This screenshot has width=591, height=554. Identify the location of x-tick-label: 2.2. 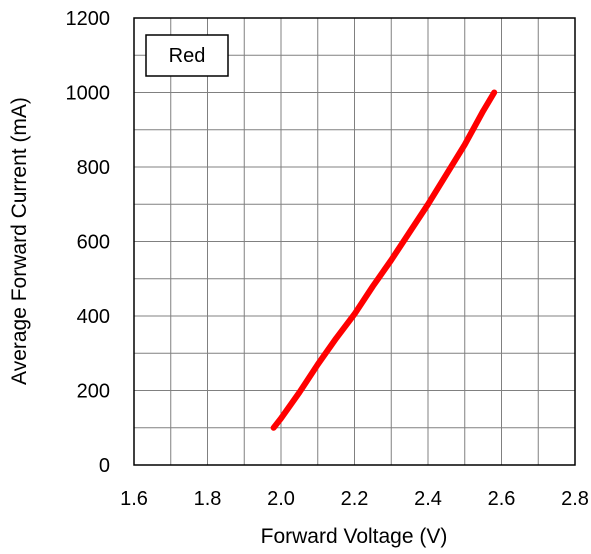
(355, 499).